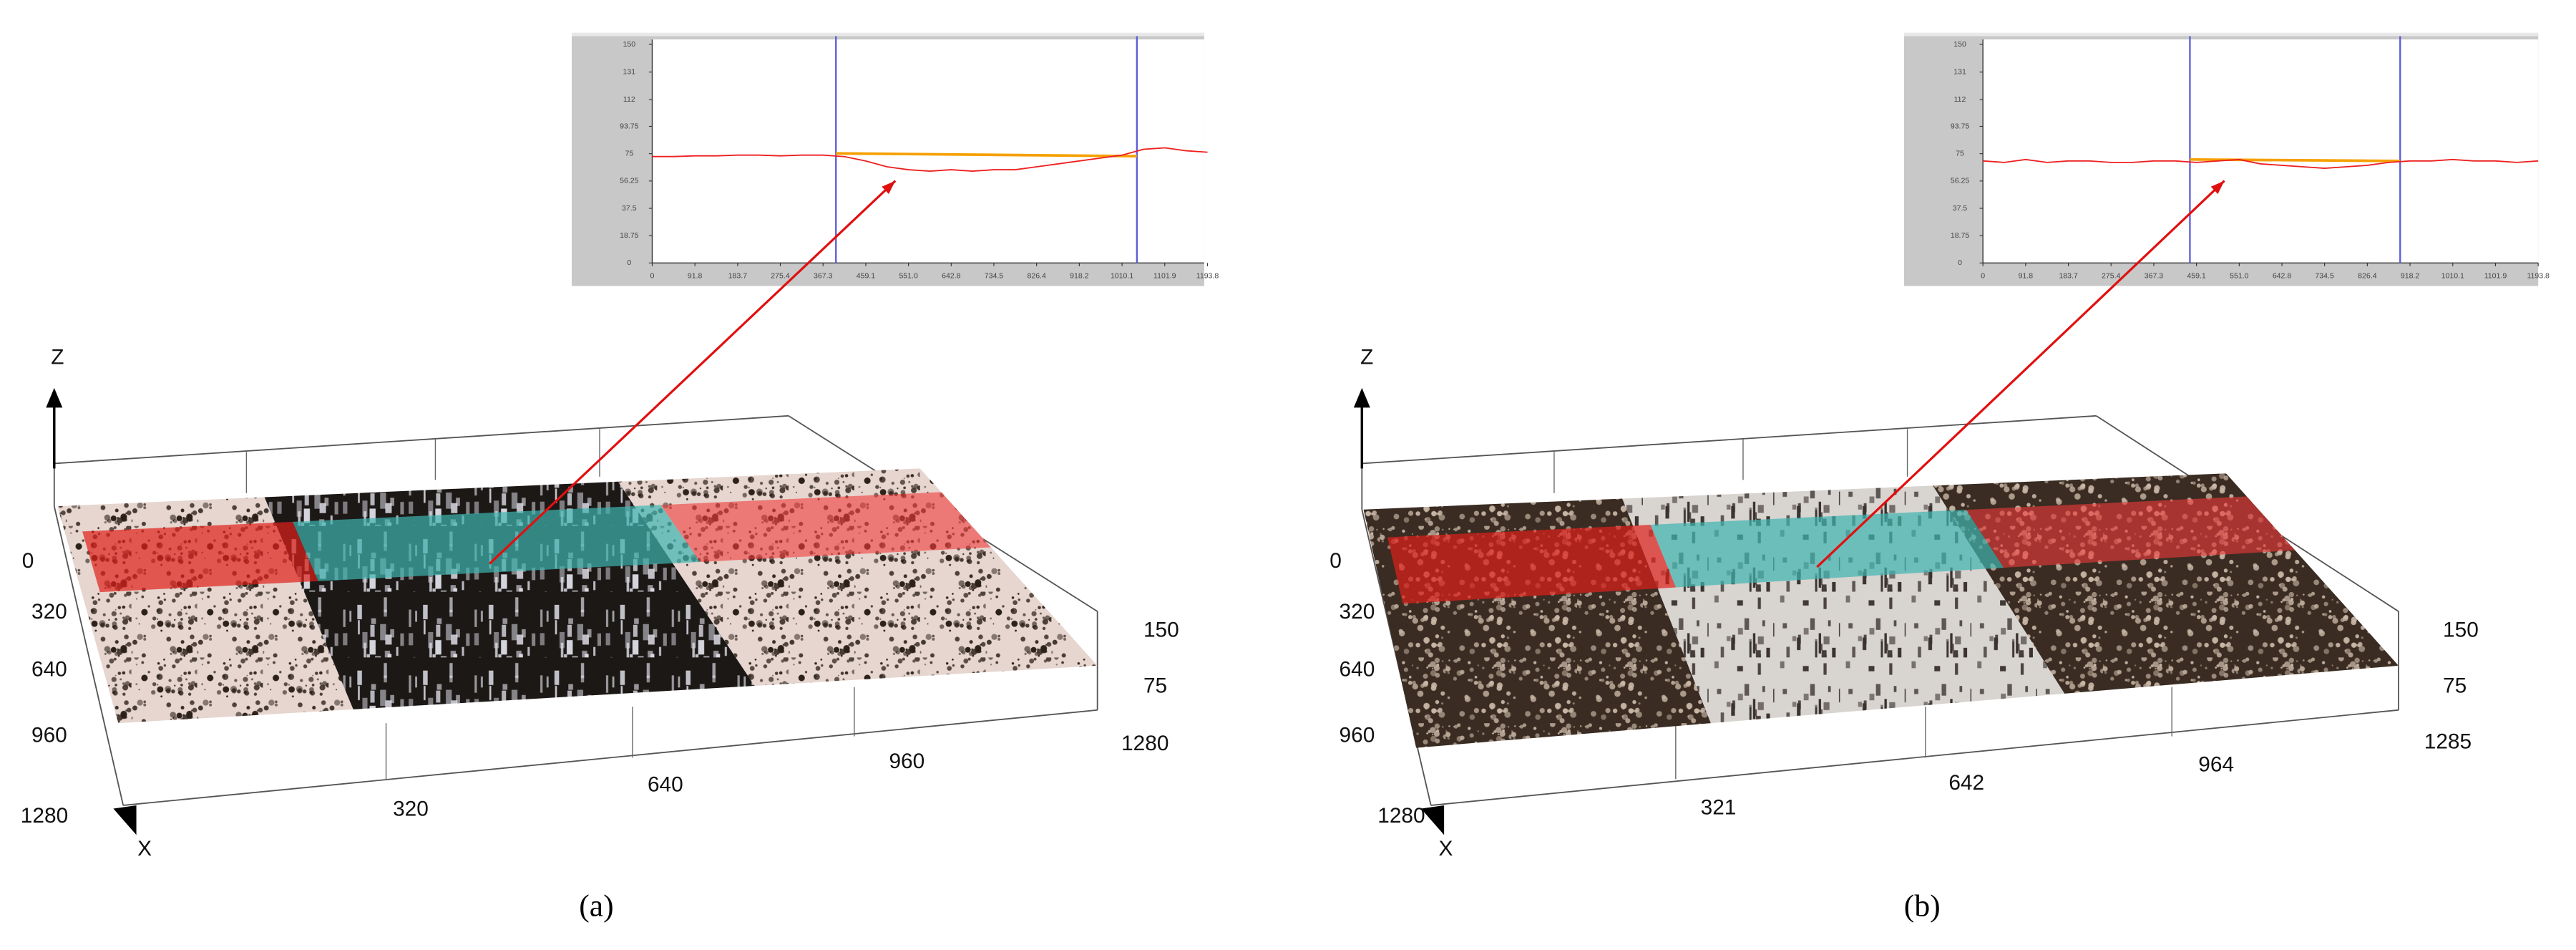 The width and height of the screenshot is (2576, 950). Describe the element at coordinates (1922, 906) in the screenshot. I see `panel-caption: (b)` at that location.